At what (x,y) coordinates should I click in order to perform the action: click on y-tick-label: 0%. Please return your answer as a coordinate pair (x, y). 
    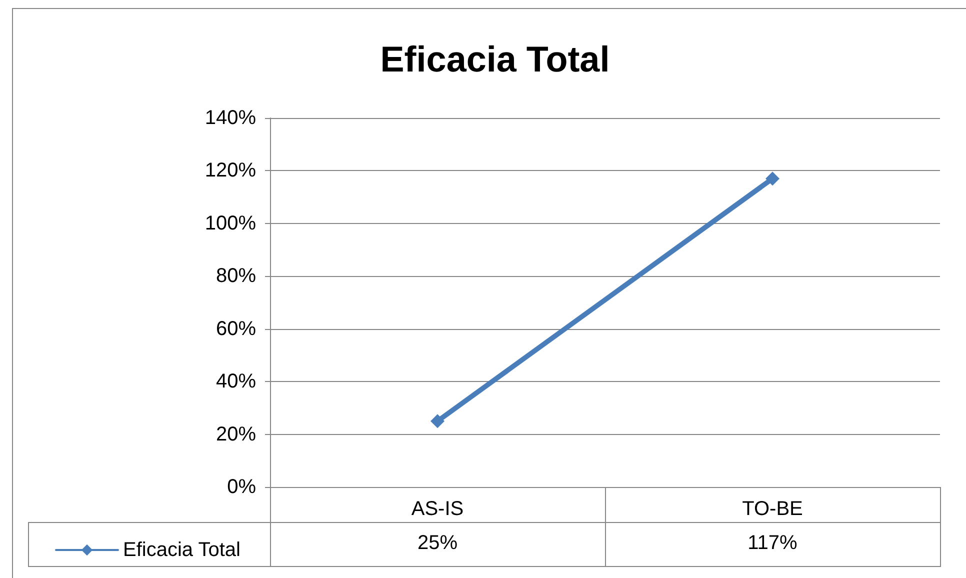
    Looking at the image, I should click on (241, 487).